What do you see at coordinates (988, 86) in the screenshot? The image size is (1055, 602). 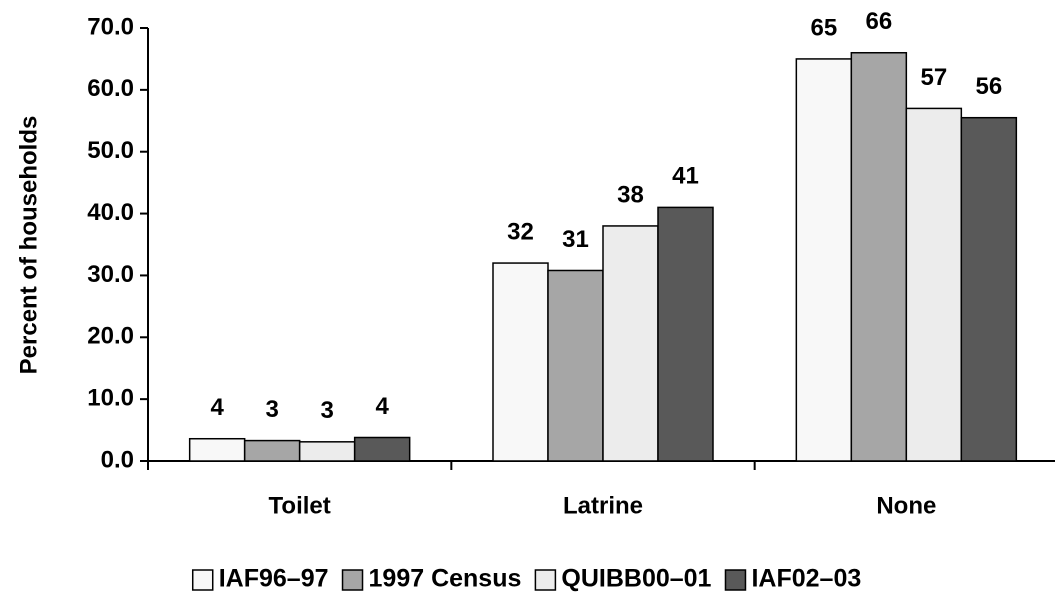 I see `value-label: 56` at bounding box center [988, 86].